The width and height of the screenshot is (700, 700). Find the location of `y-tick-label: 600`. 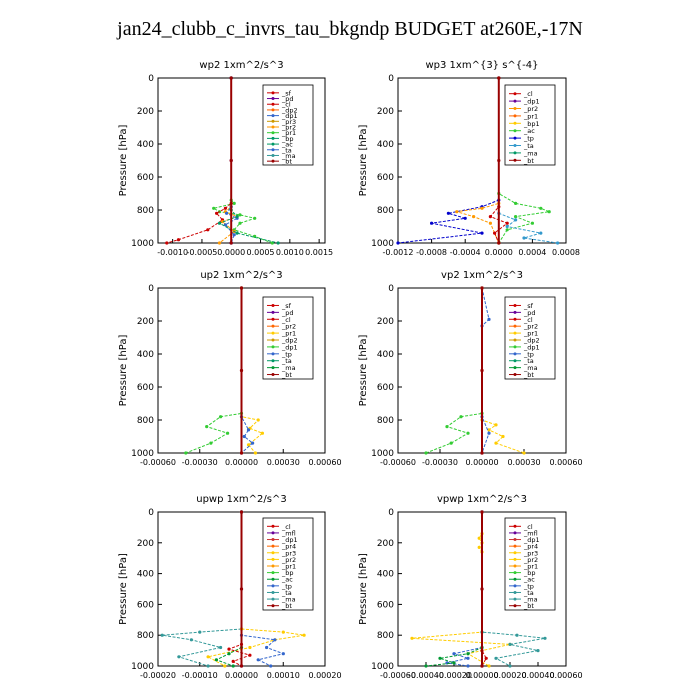

y-tick-label: 600 is located at coordinates (145, 388).